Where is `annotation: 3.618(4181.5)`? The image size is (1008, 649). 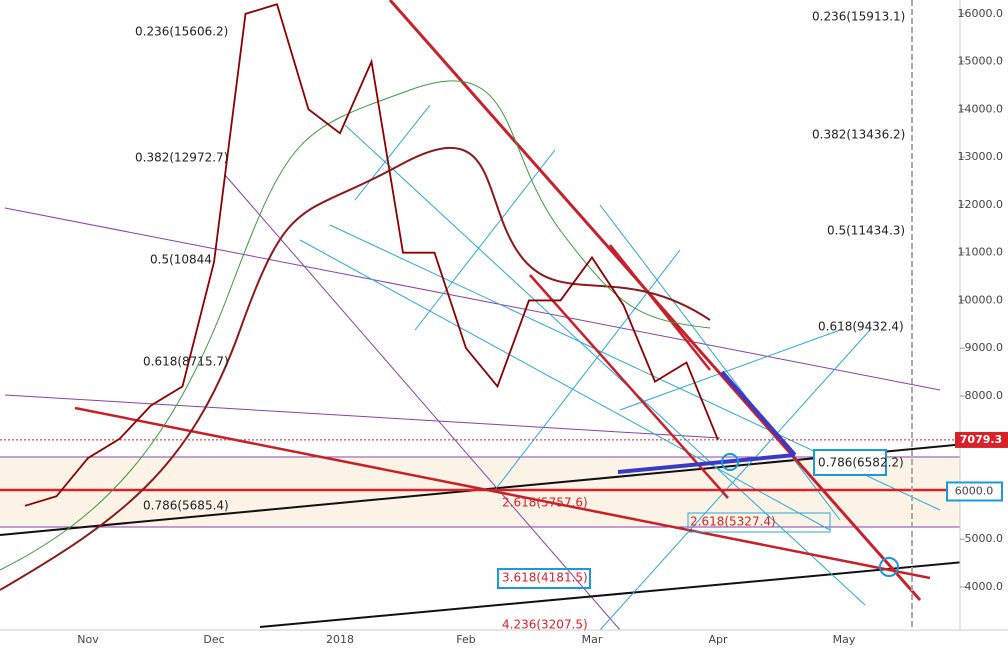
annotation: 3.618(4181.5) is located at coordinates (545, 578).